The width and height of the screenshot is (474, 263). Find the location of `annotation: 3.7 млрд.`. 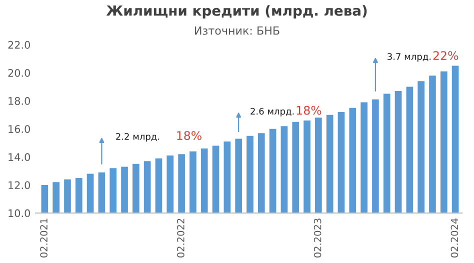

annotation: 3.7 млрд. is located at coordinates (409, 57).